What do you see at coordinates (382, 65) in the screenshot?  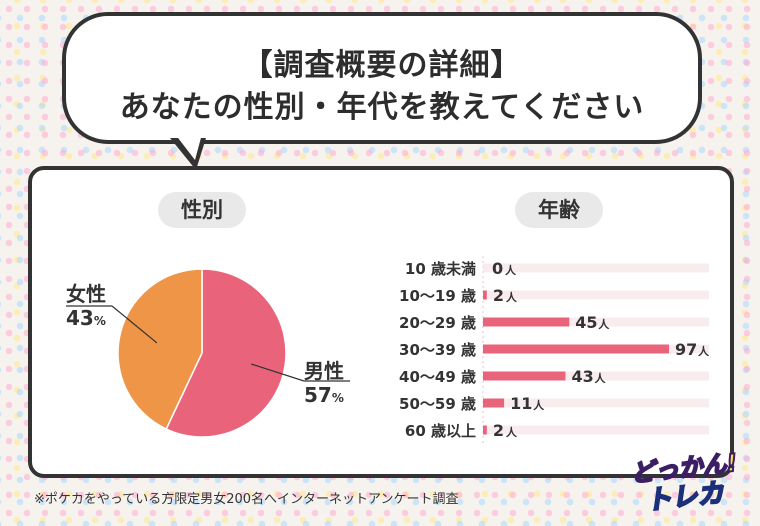 I see `headline-title: 【調査概要の詳細】` at bounding box center [382, 65].